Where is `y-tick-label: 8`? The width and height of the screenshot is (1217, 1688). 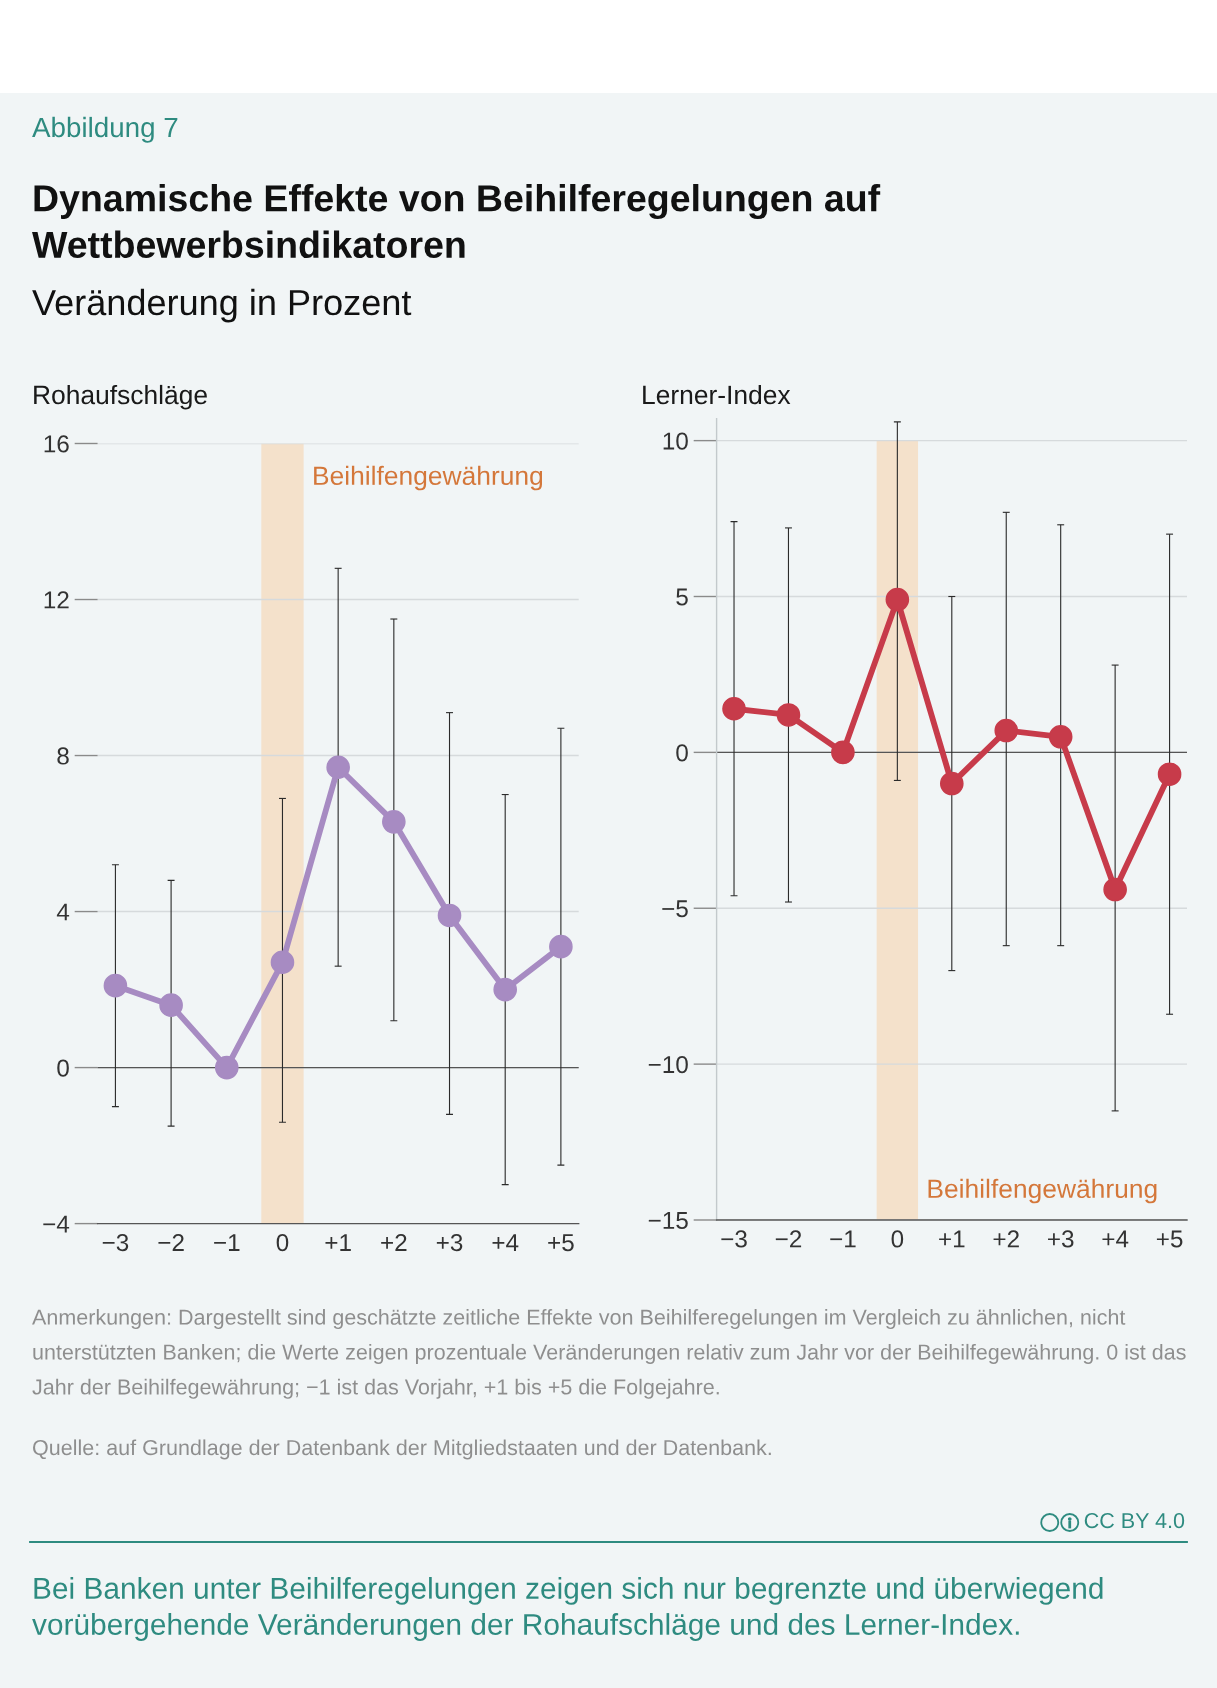
y-tick-label: 8 is located at coordinates (63, 756).